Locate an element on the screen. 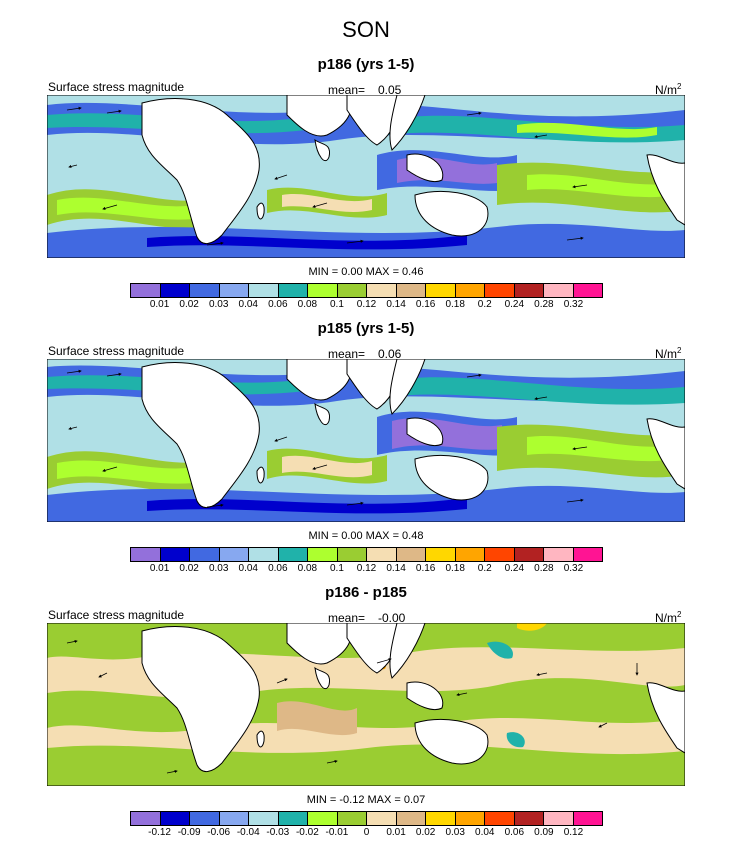 This screenshot has width=732, height=842. panel-1-colorbar is located at coordinates (366, 290).